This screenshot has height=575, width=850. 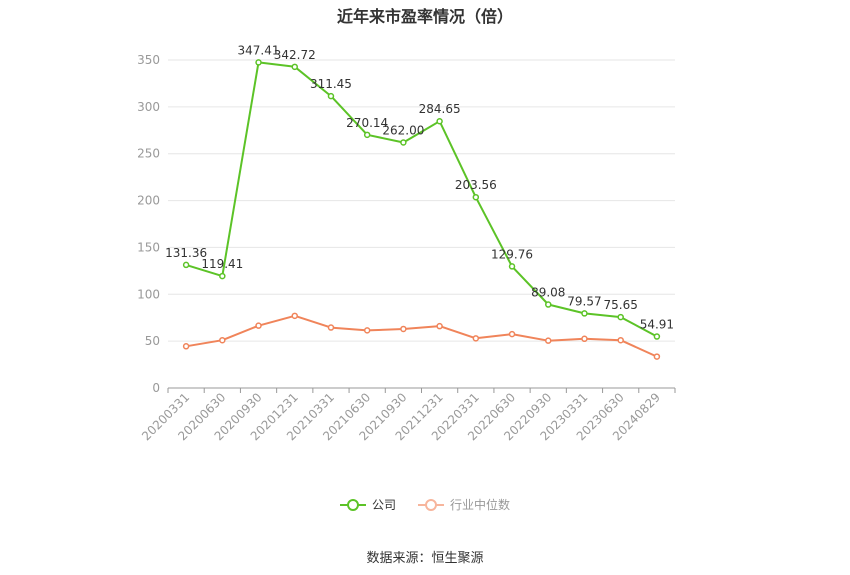 I want to click on y-tick-label: 0, so click(x=156, y=388).